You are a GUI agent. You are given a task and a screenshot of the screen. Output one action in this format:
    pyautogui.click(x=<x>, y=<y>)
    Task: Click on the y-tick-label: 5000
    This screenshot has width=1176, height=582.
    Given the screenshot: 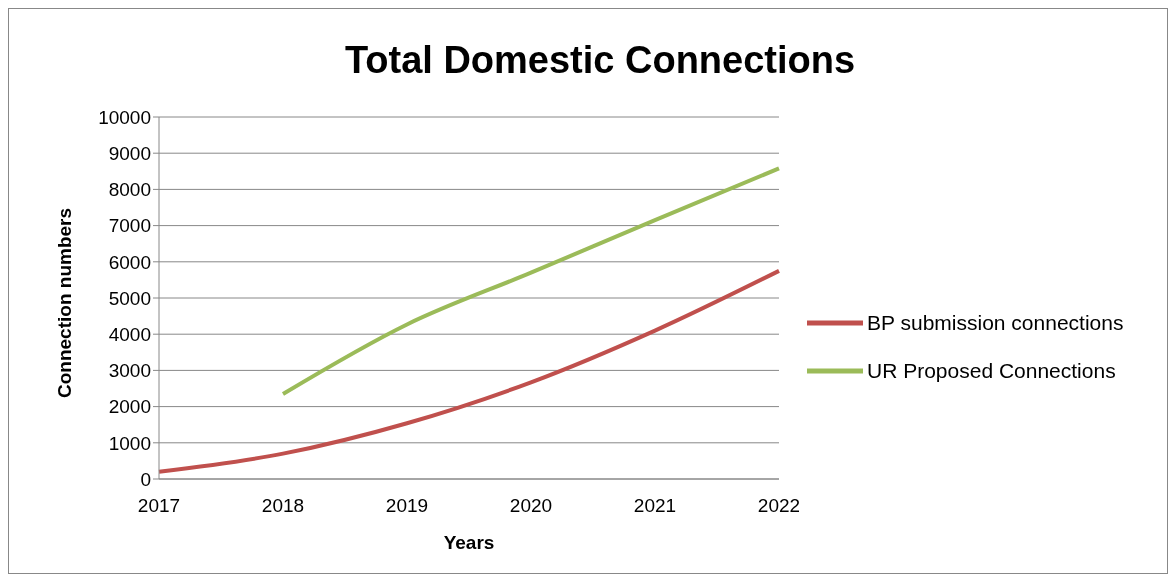 What is the action you would take?
    pyautogui.click(x=129, y=298)
    